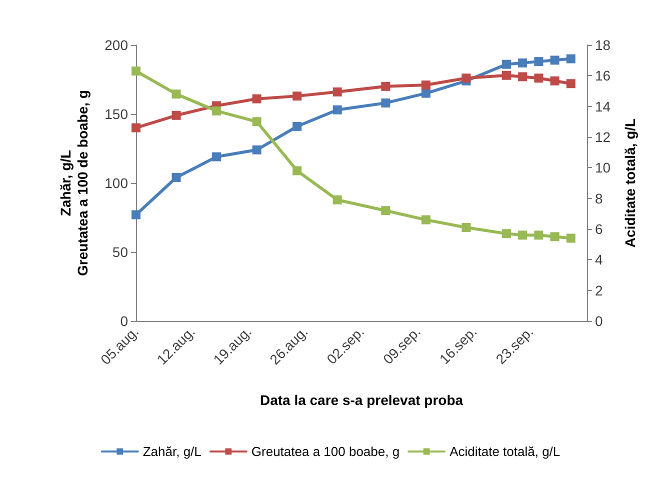 The image size is (661, 479). I want to click on legend-label: Greutatea a 100 boabe, g, so click(325, 451).